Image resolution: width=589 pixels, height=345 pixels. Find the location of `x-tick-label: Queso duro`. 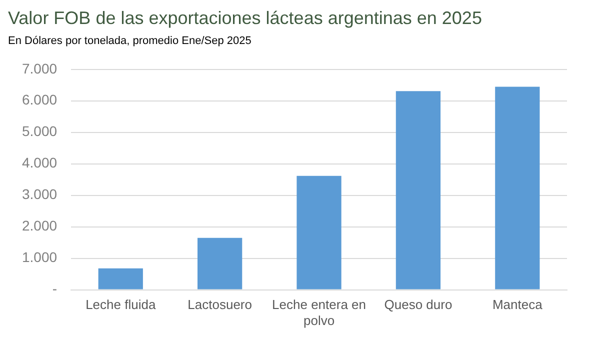

x-tick-label: Queso duro is located at coordinates (418, 304).